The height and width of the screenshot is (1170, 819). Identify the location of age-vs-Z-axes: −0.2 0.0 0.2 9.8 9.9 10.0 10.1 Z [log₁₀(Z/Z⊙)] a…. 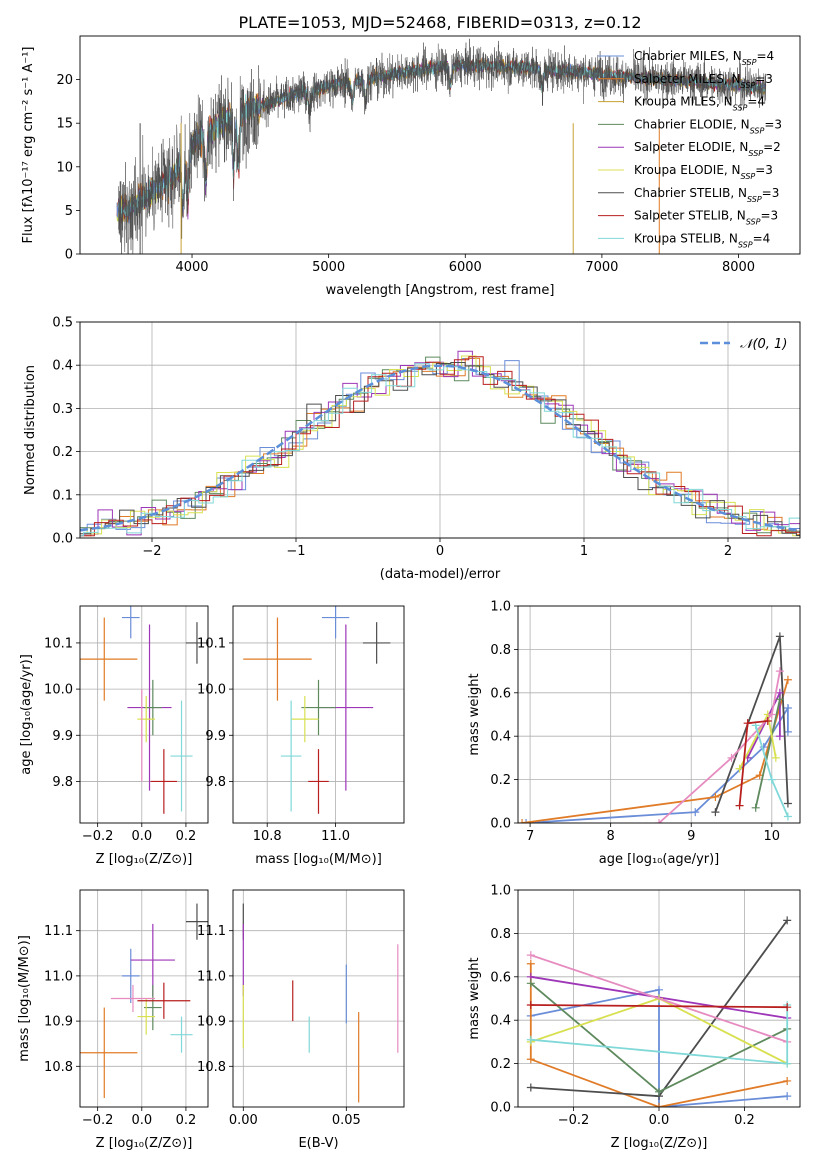
(113, 736).